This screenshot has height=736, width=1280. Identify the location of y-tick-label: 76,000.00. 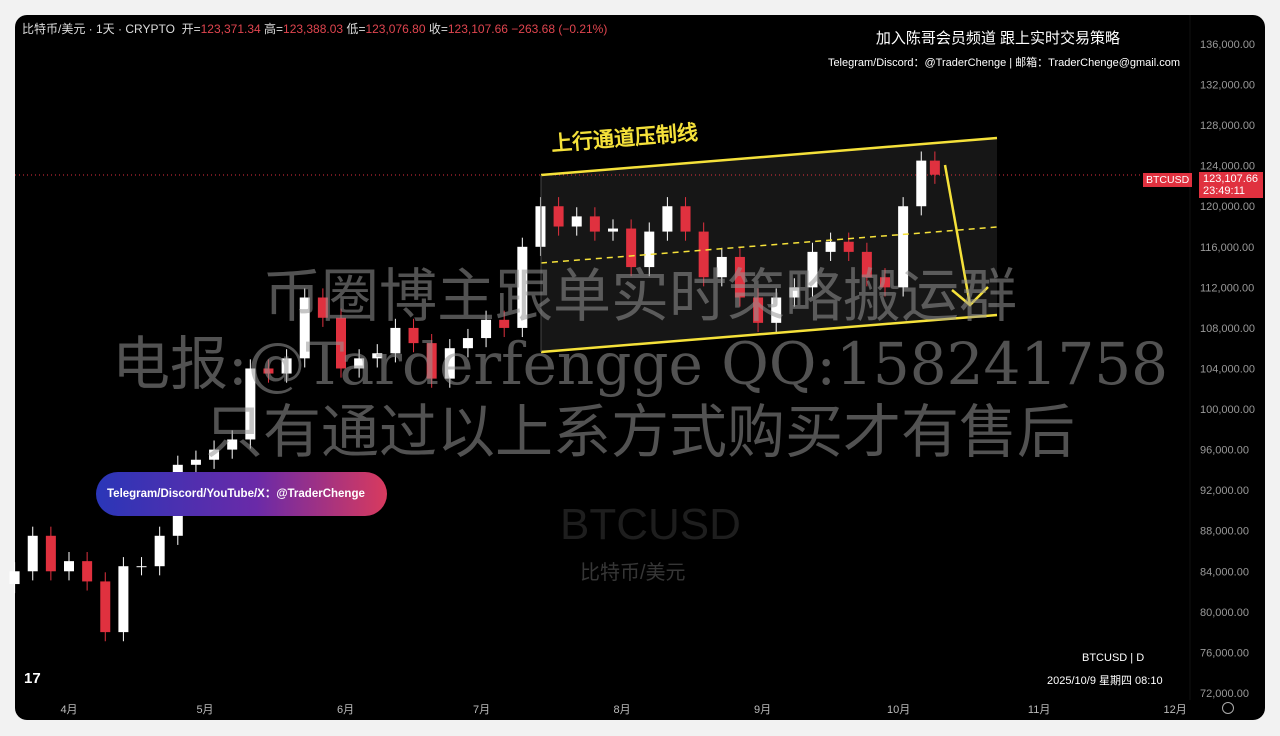
(1224, 653).